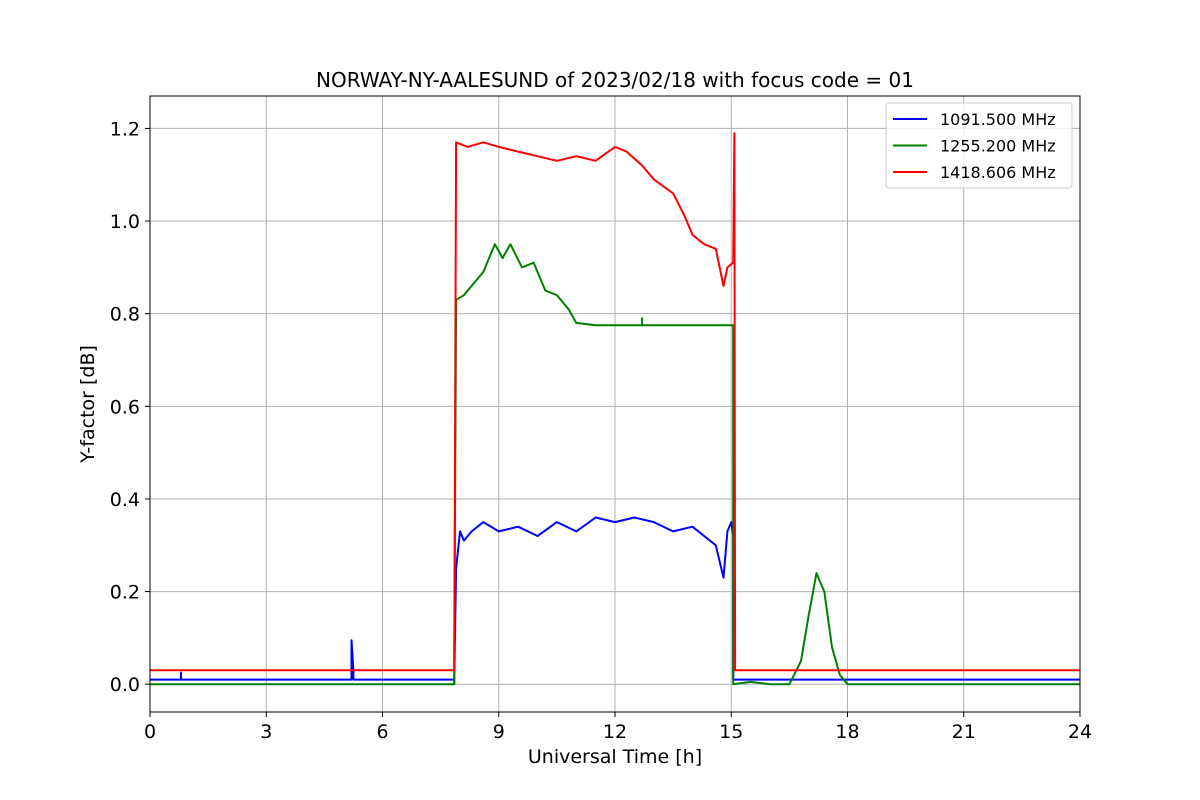  I want to click on y-tick-label: 0.4, so click(125, 500).